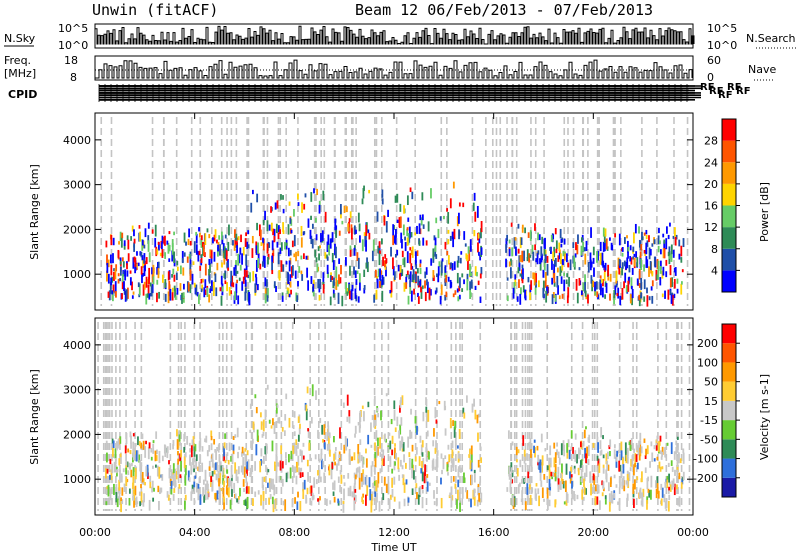 The width and height of the screenshot is (800, 558). What do you see at coordinates (77, 434) in the screenshot?
I see `y-tick-label: 2000` at bounding box center [77, 434].